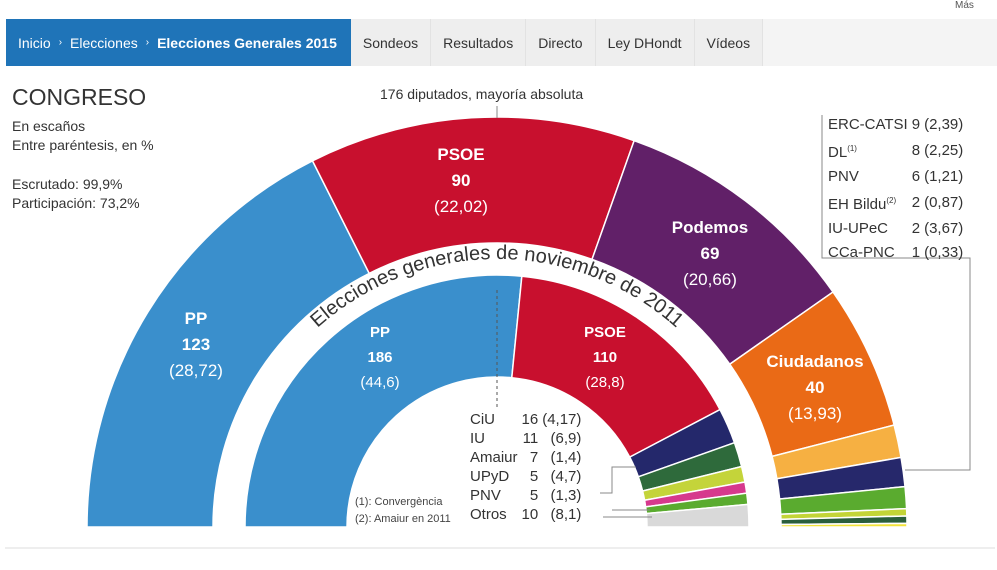 The height and width of the screenshot is (570, 997). What do you see at coordinates (527, 457) in the screenshot?
I see `legend-row: Amaiur 7 (1,4)` at bounding box center [527, 457].